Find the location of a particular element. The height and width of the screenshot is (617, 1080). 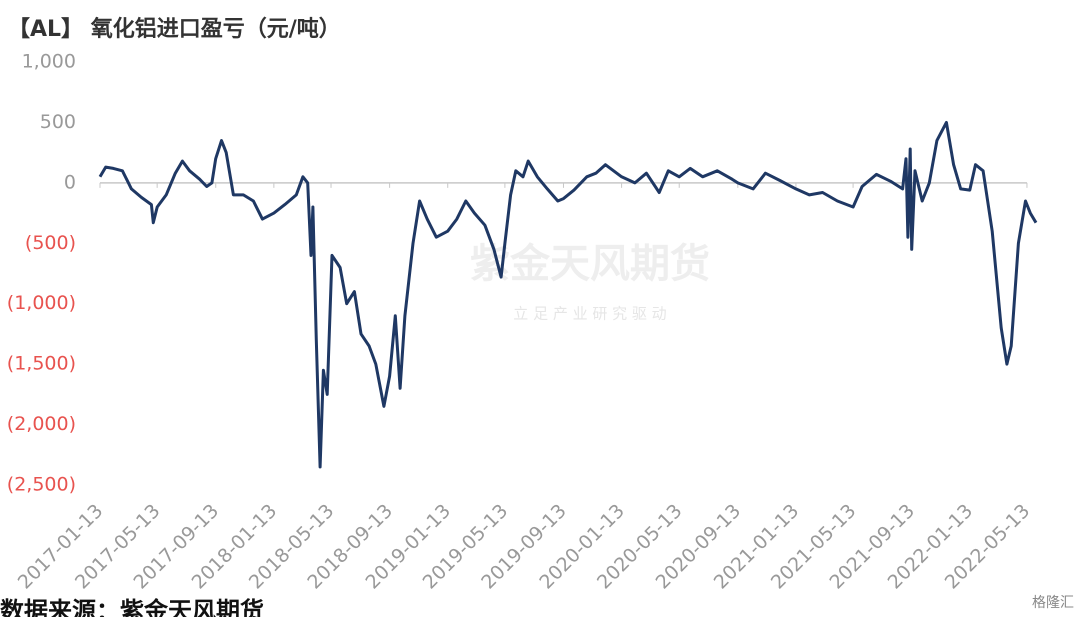

y-tick-label: (2,000) is located at coordinates (41, 424).